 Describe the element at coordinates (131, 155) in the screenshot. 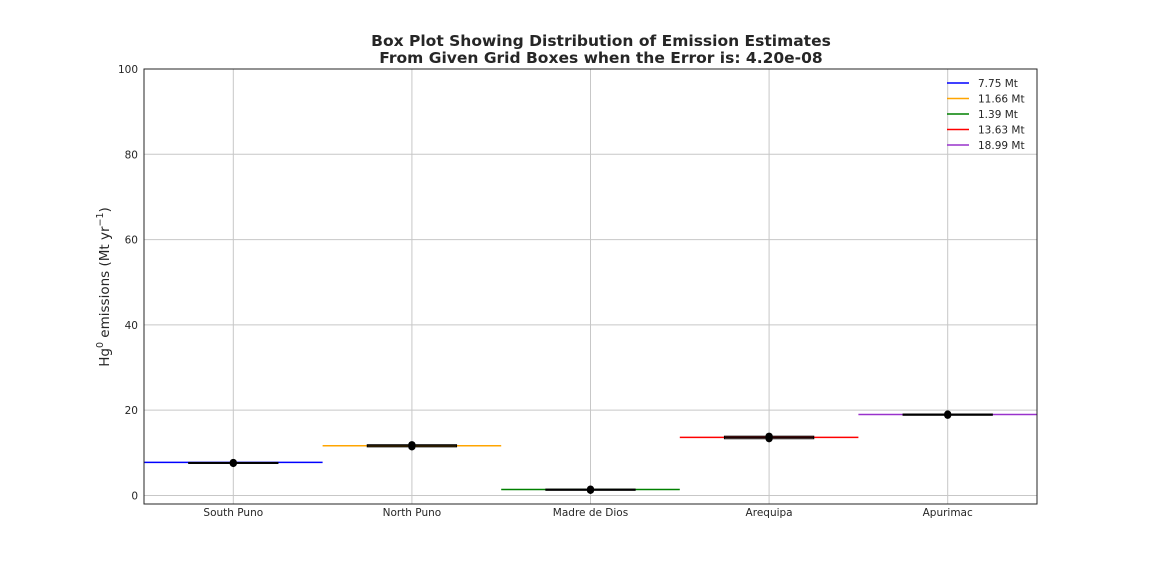

I see `y-tick-label: 80` at that location.